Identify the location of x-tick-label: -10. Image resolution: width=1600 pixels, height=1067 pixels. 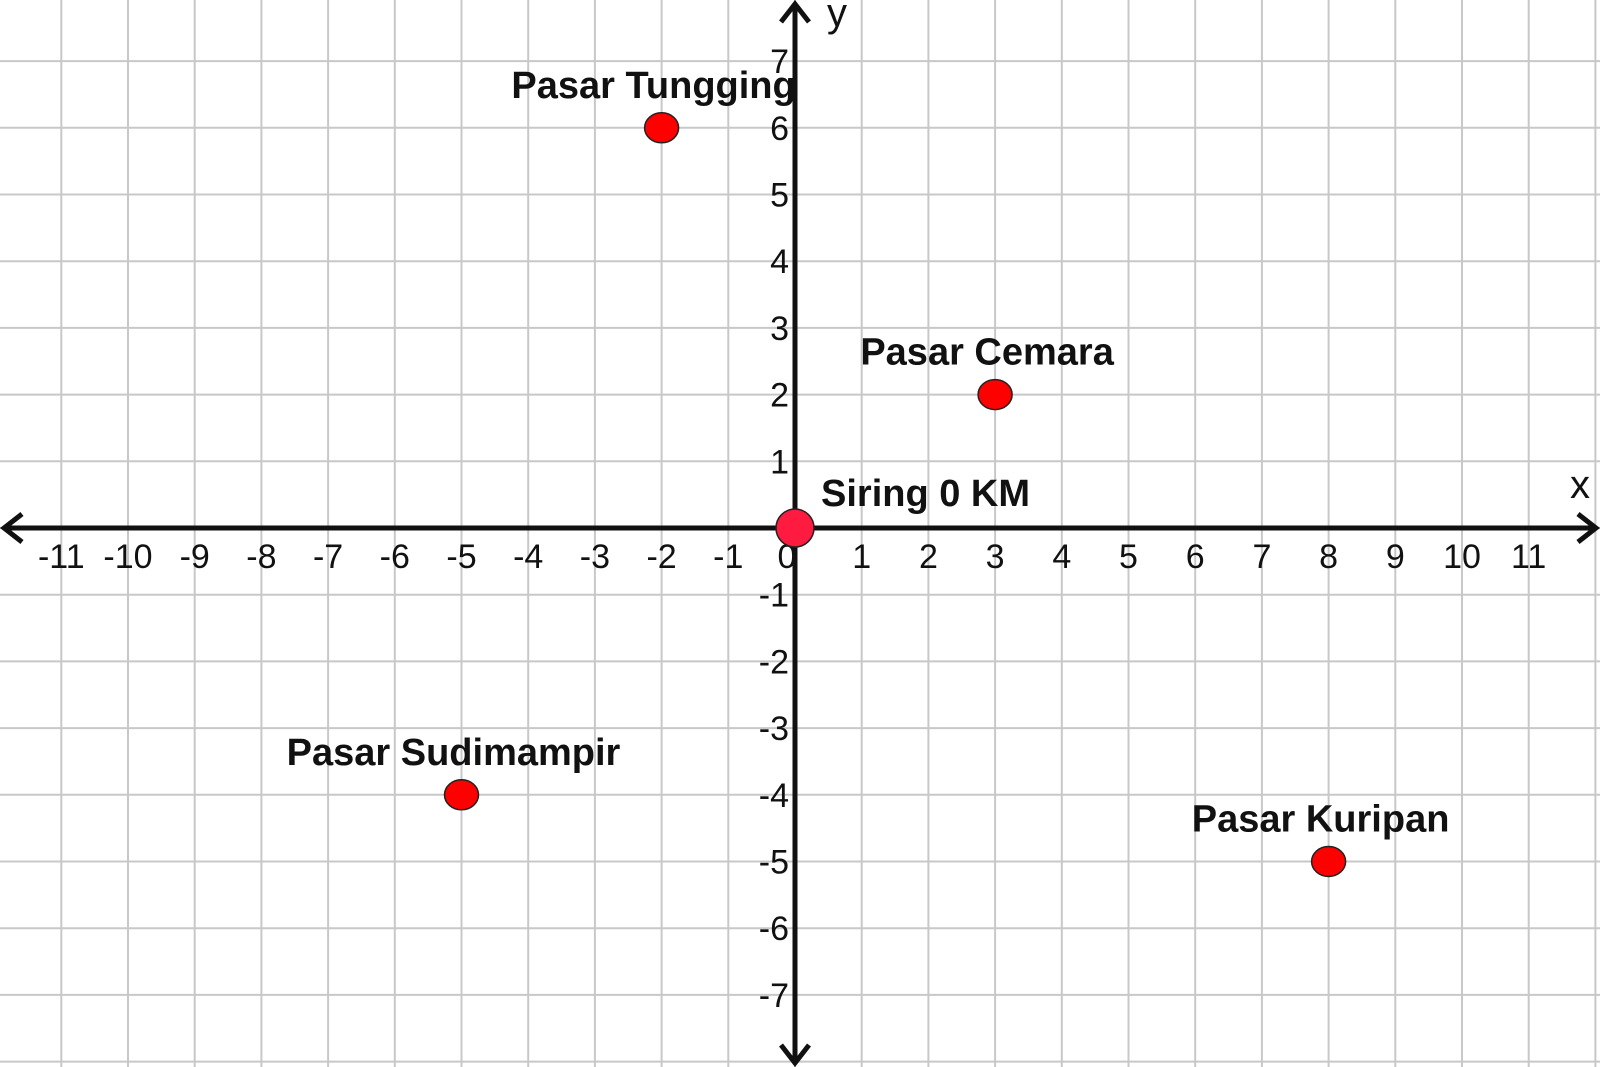
(127, 557).